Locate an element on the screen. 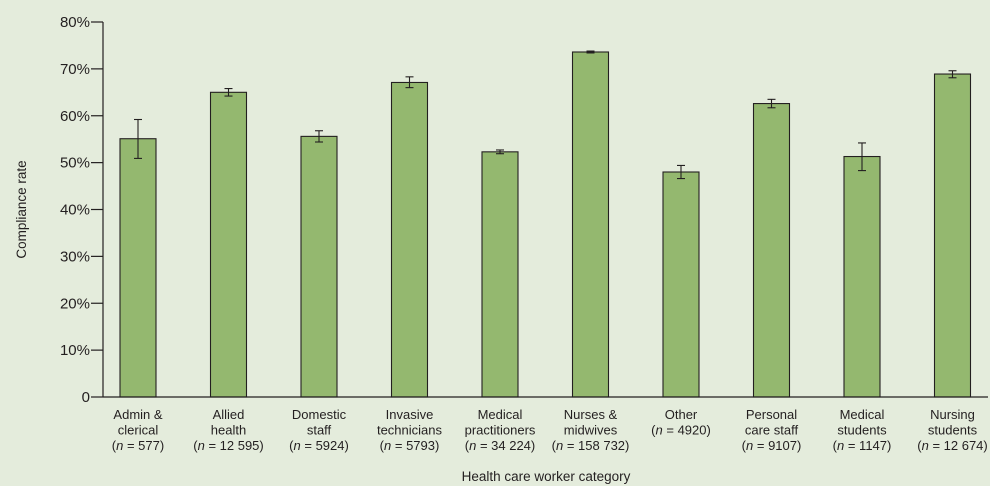 Image resolution: width=990 pixels, height=486 pixels. category-label: health is located at coordinates (228, 430).